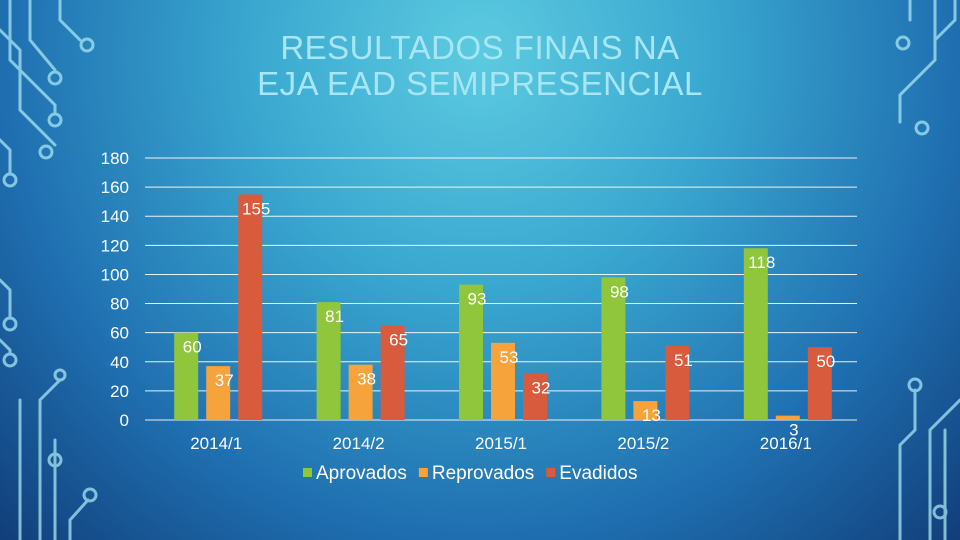 The height and width of the screenshot is (540, 960). I want to click on y-tick-label: 120, so click(115, 245).